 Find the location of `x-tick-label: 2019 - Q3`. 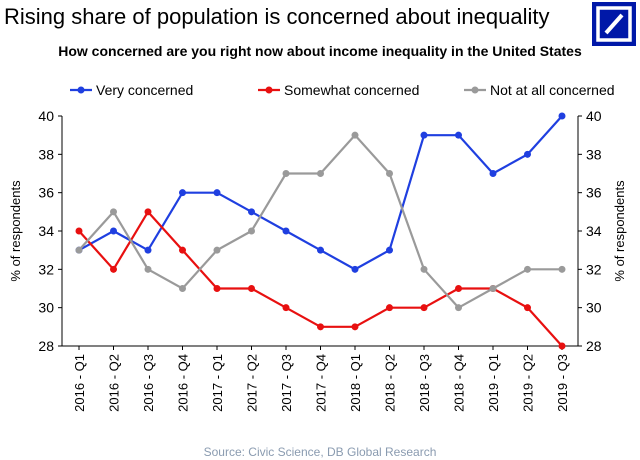

x-tick-label: 2019 - Q3 is located at coordinates (562, 383).